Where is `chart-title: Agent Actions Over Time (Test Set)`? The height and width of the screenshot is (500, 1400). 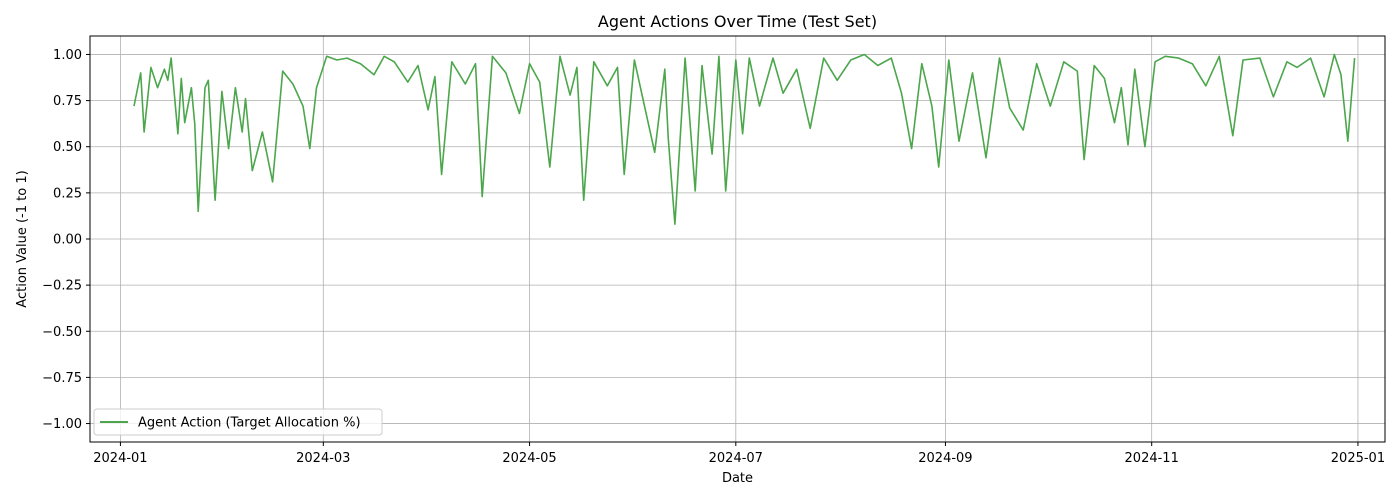 chart-title: Agent Actions Over Time (Test Set) is located at coordinates (737, 21).